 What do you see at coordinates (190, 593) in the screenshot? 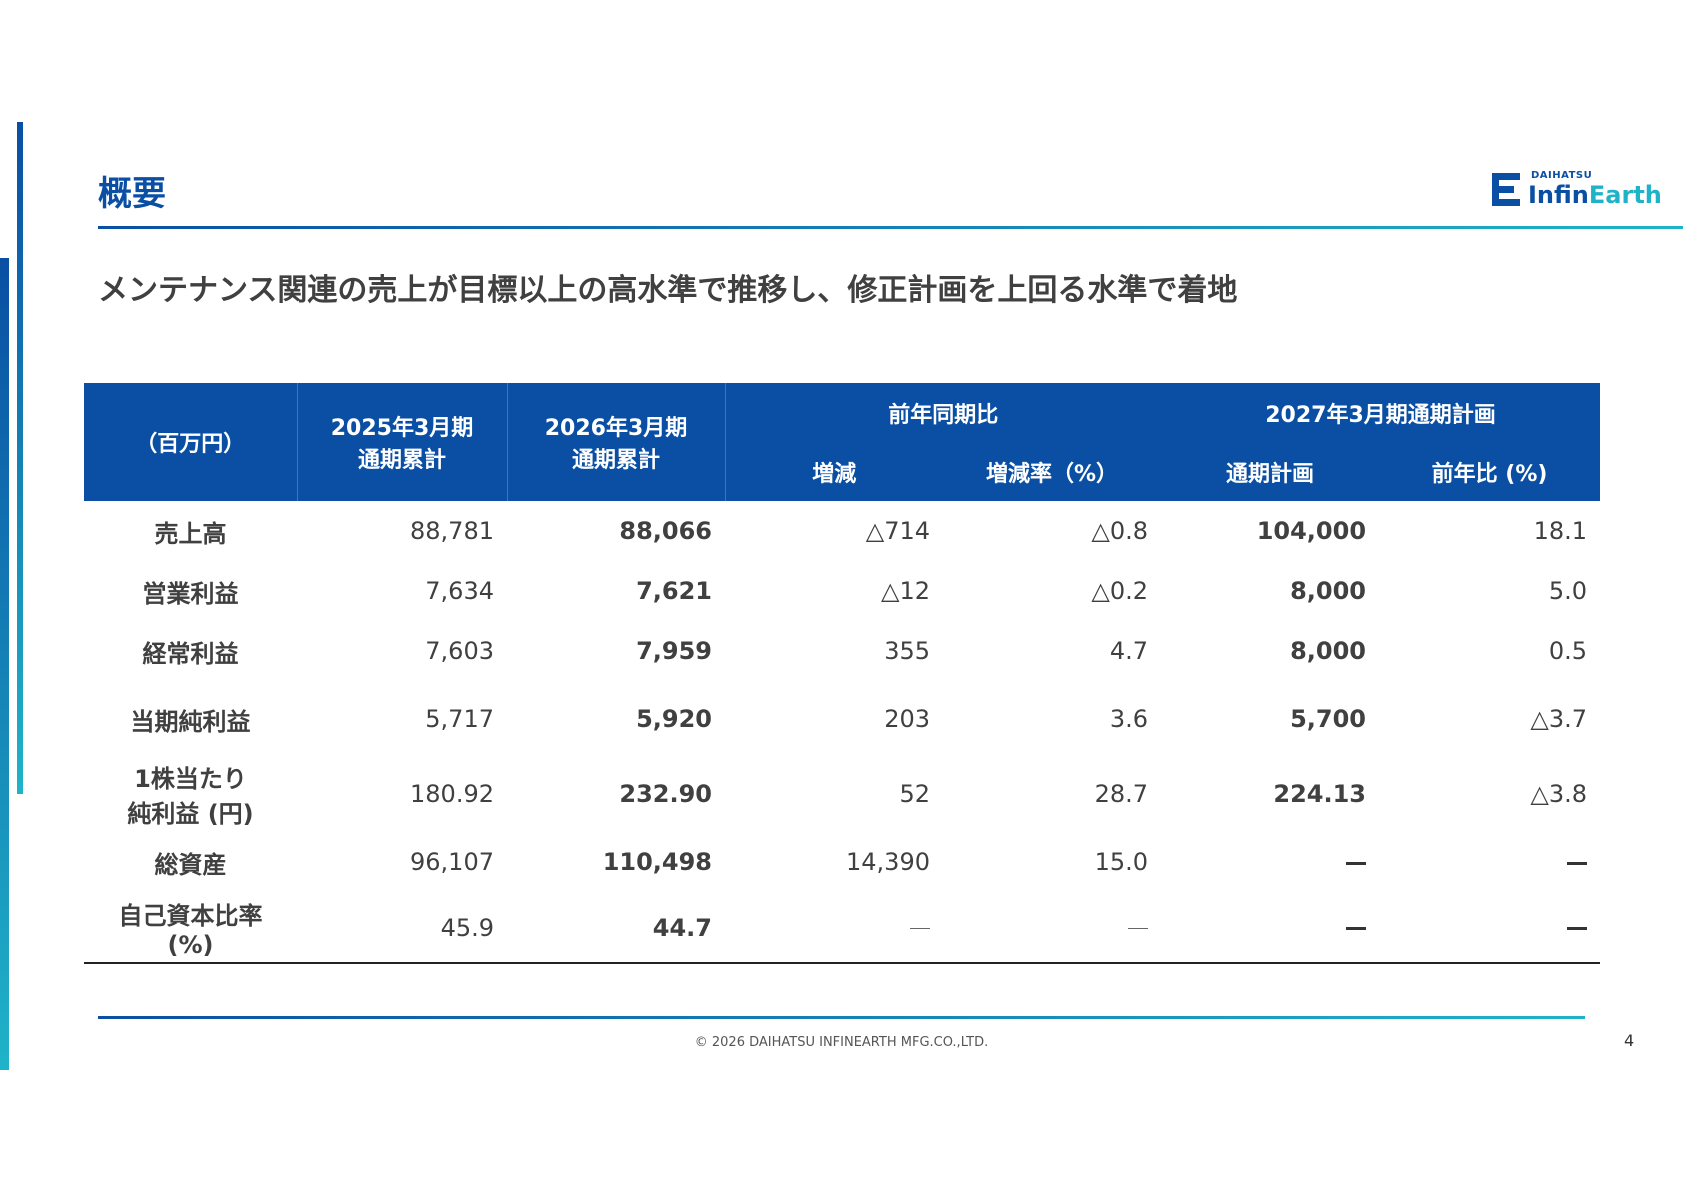
I see `row-label: 営業利益` at bounding box center [190, 593].